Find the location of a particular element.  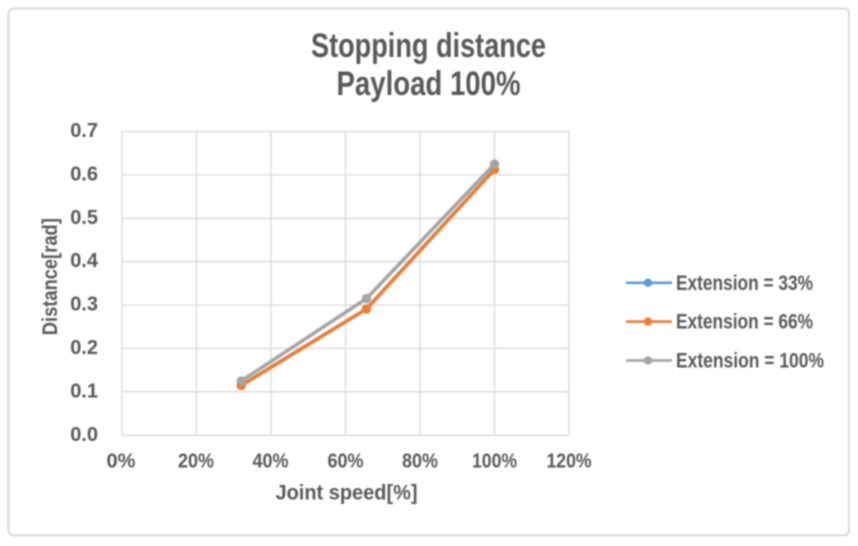

svg-text: 0.1 is located at coordinates (84, 391).